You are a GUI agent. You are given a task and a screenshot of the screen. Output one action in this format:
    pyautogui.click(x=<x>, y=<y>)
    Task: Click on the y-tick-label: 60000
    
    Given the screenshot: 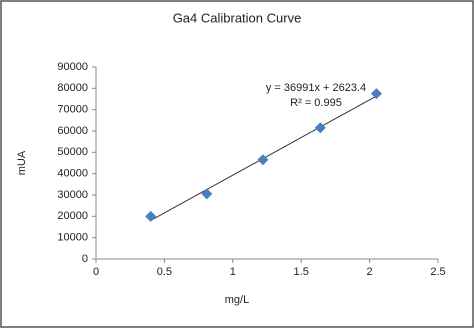 What is the action you would take?
    pyautogui.click(x=72, y=131)
    